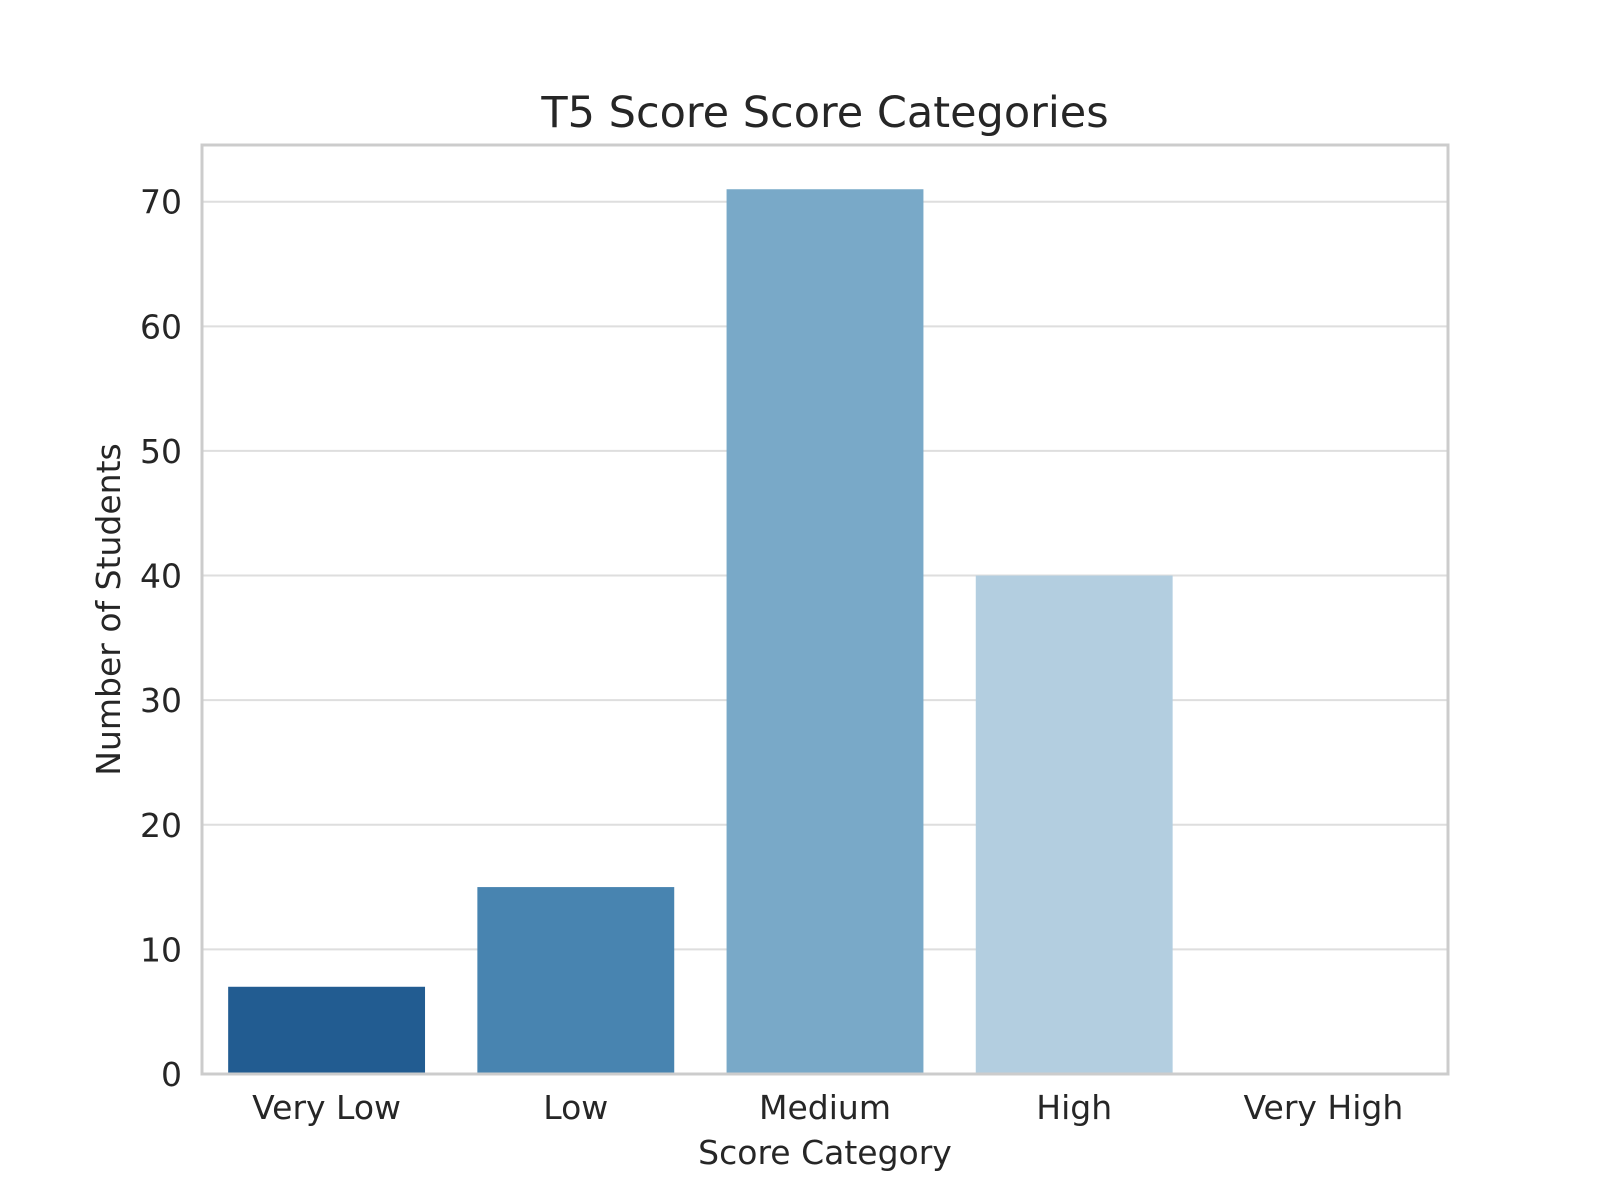 Image resolution: width=1600 pixels, height=1200 pixels. What do you see at coordinates (327, 1030) in the screenshot?
I see `bar-very-low` at bounding box center [327, 1030].